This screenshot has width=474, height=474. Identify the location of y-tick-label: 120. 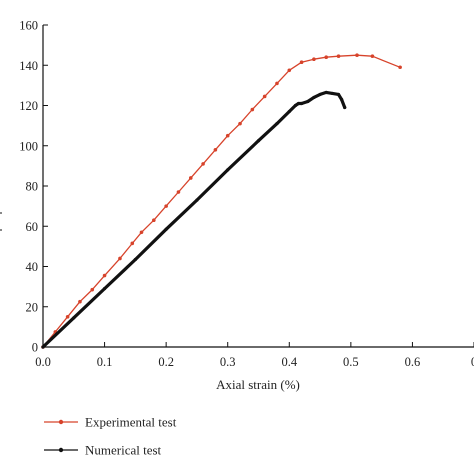
(28, 106).